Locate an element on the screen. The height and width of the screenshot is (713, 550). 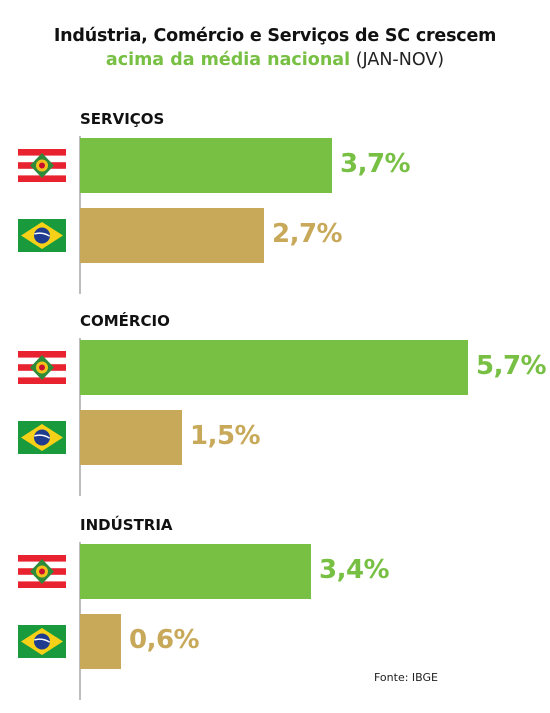
subtitle-period: (JAN-NOV) is located at coordinates (400, 60).